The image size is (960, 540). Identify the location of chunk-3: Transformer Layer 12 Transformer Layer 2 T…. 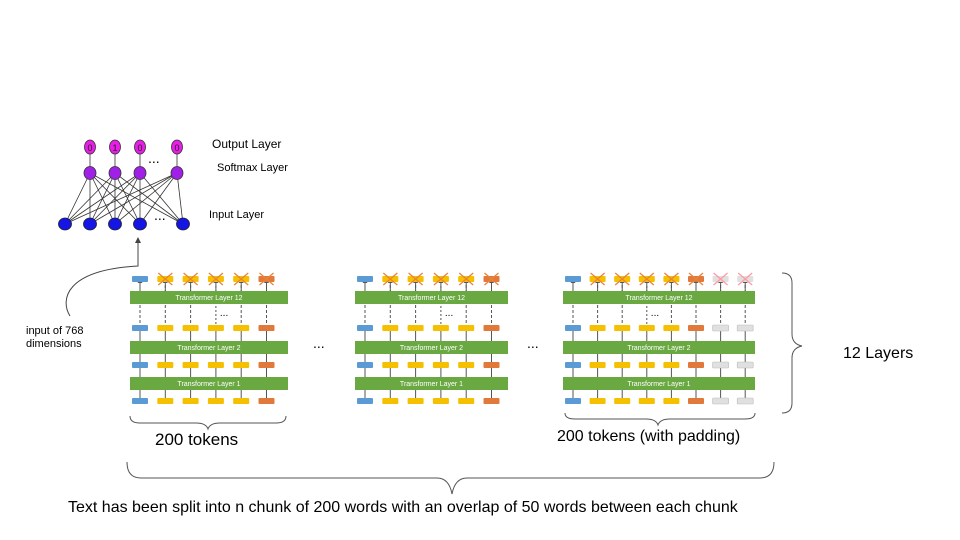
(659, 338).